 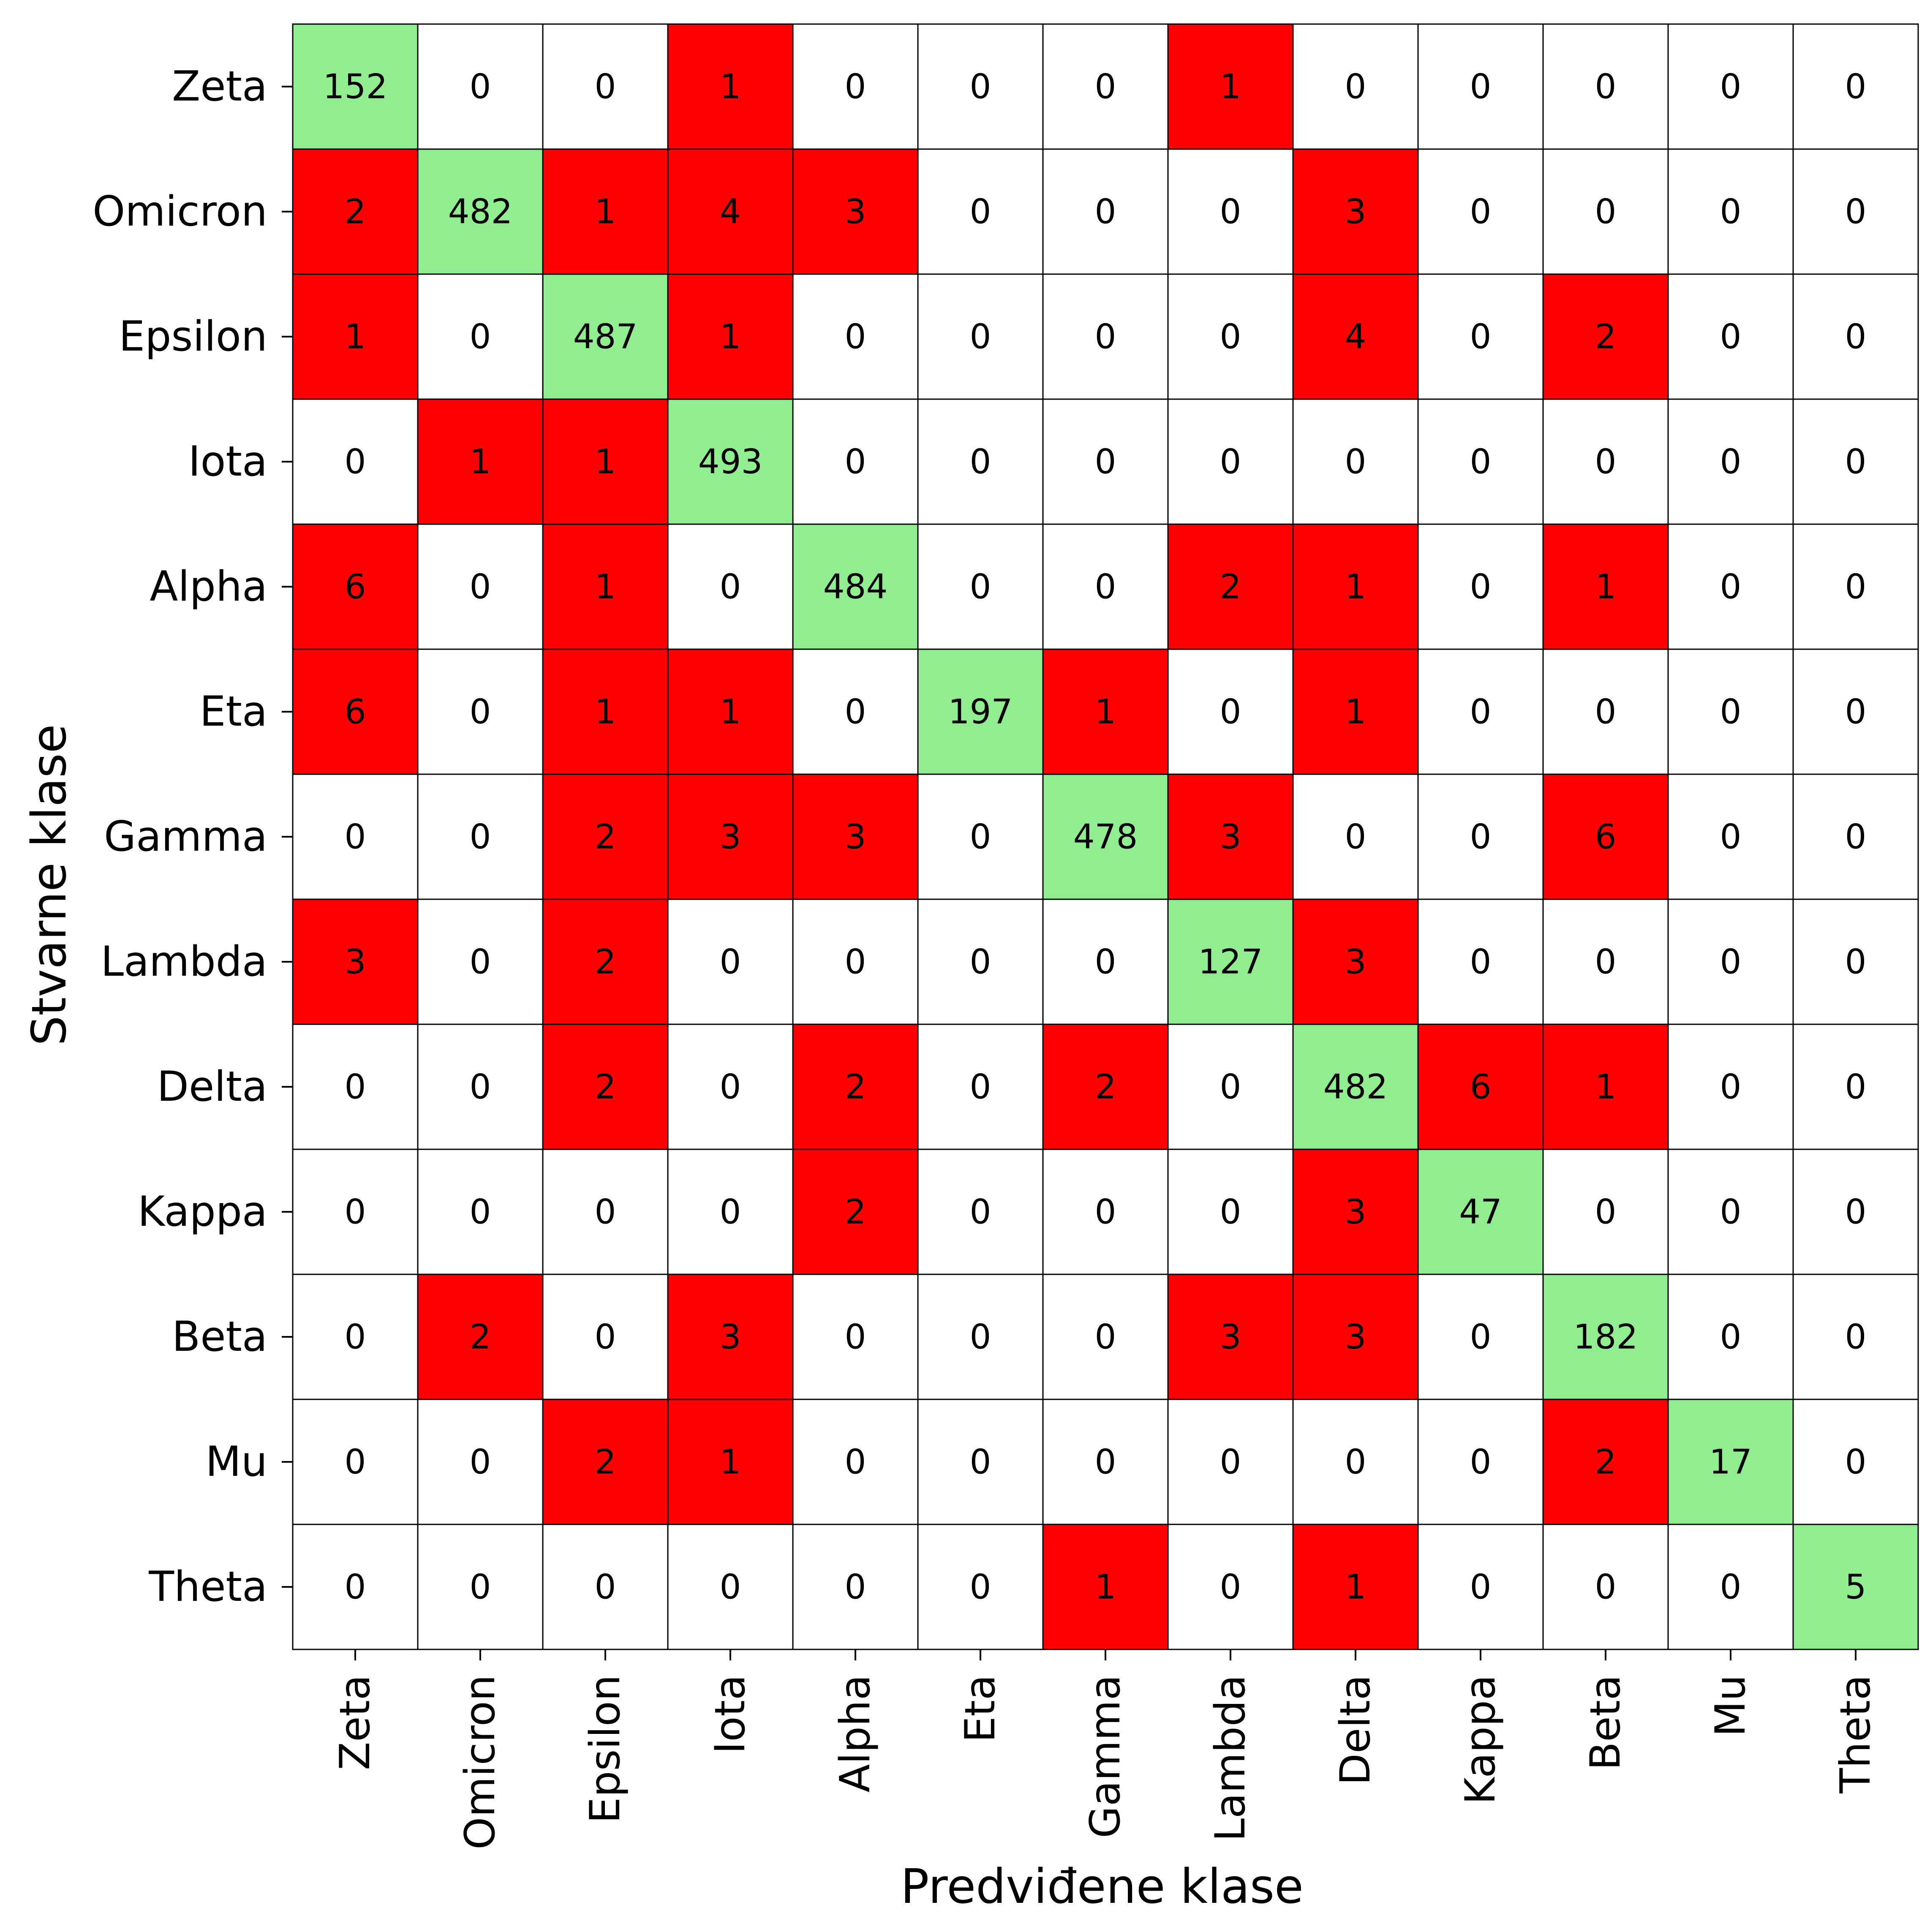 I want to click on cell-value-label: 3, so click(x=855, y=211).